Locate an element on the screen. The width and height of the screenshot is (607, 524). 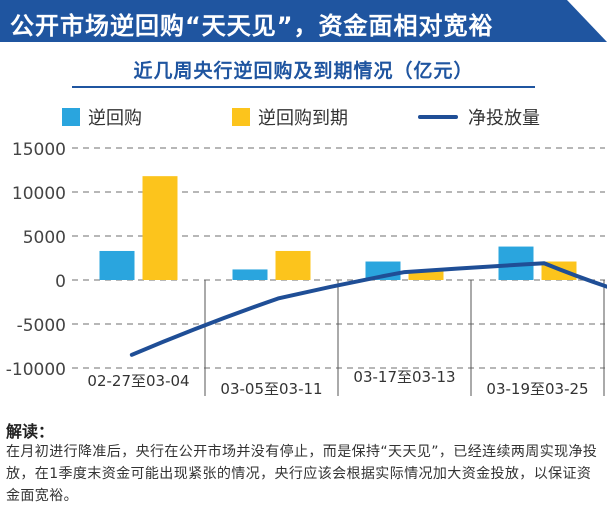
y-tick-label: -10000 is located at coordinates (36, 370).